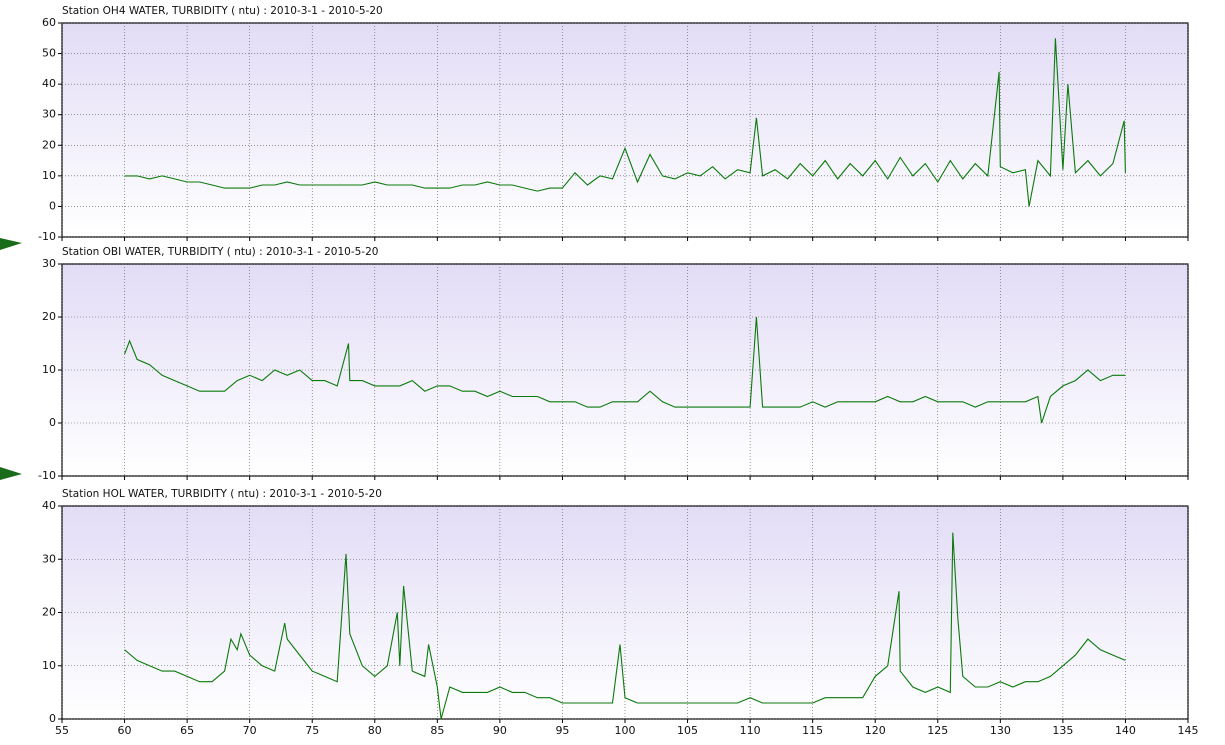 This screenshot has width=1225, height=745. I want to click on x-tick-label: 125, so click(937, 730).